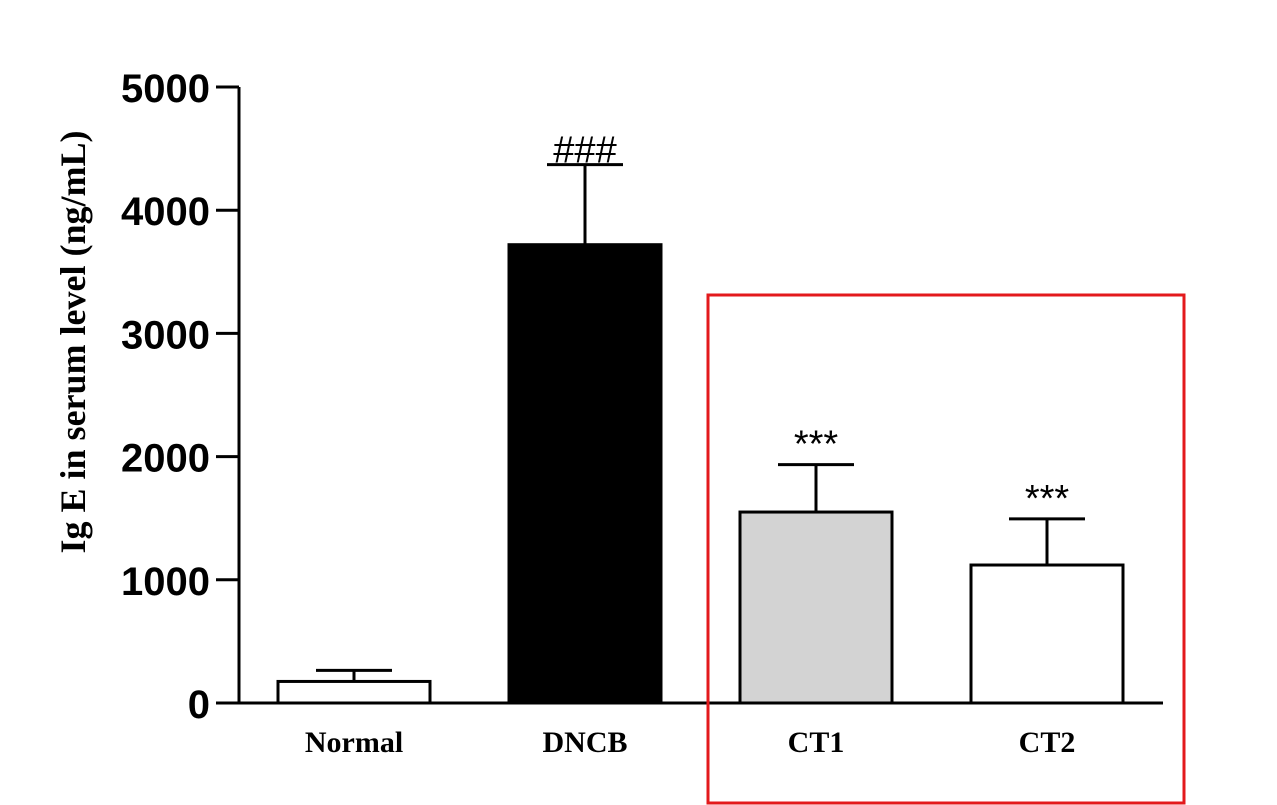 The height and width of the screenshot is (805, 1277). What do you see at coordinates (165, 212) in the screenshot?
I see `y-tick-label: 4000` at bounding box center [165, 212].